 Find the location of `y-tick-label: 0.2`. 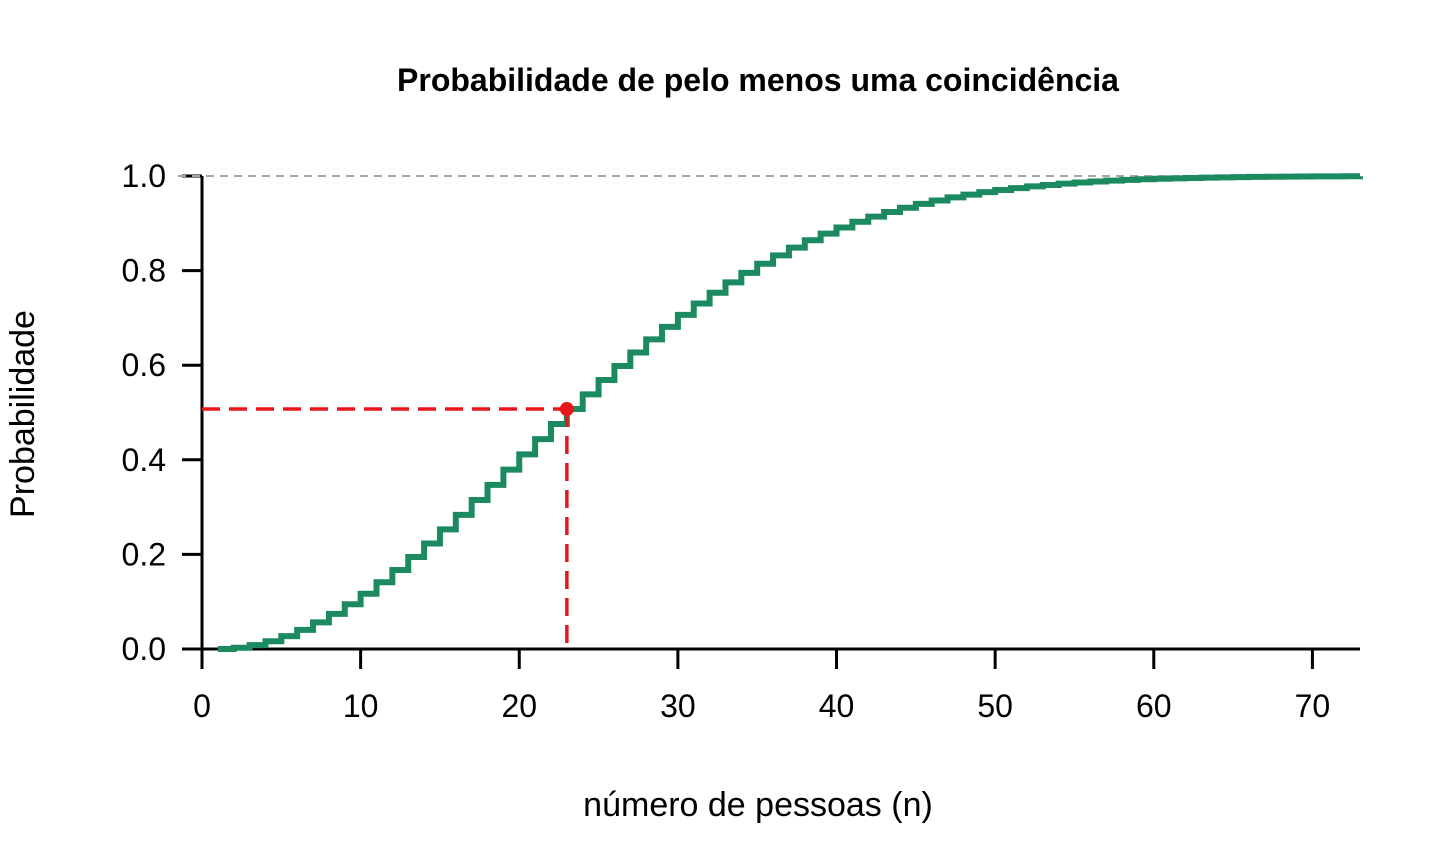

y-tick-label: 0.2 is located at coordinates (144, 554).